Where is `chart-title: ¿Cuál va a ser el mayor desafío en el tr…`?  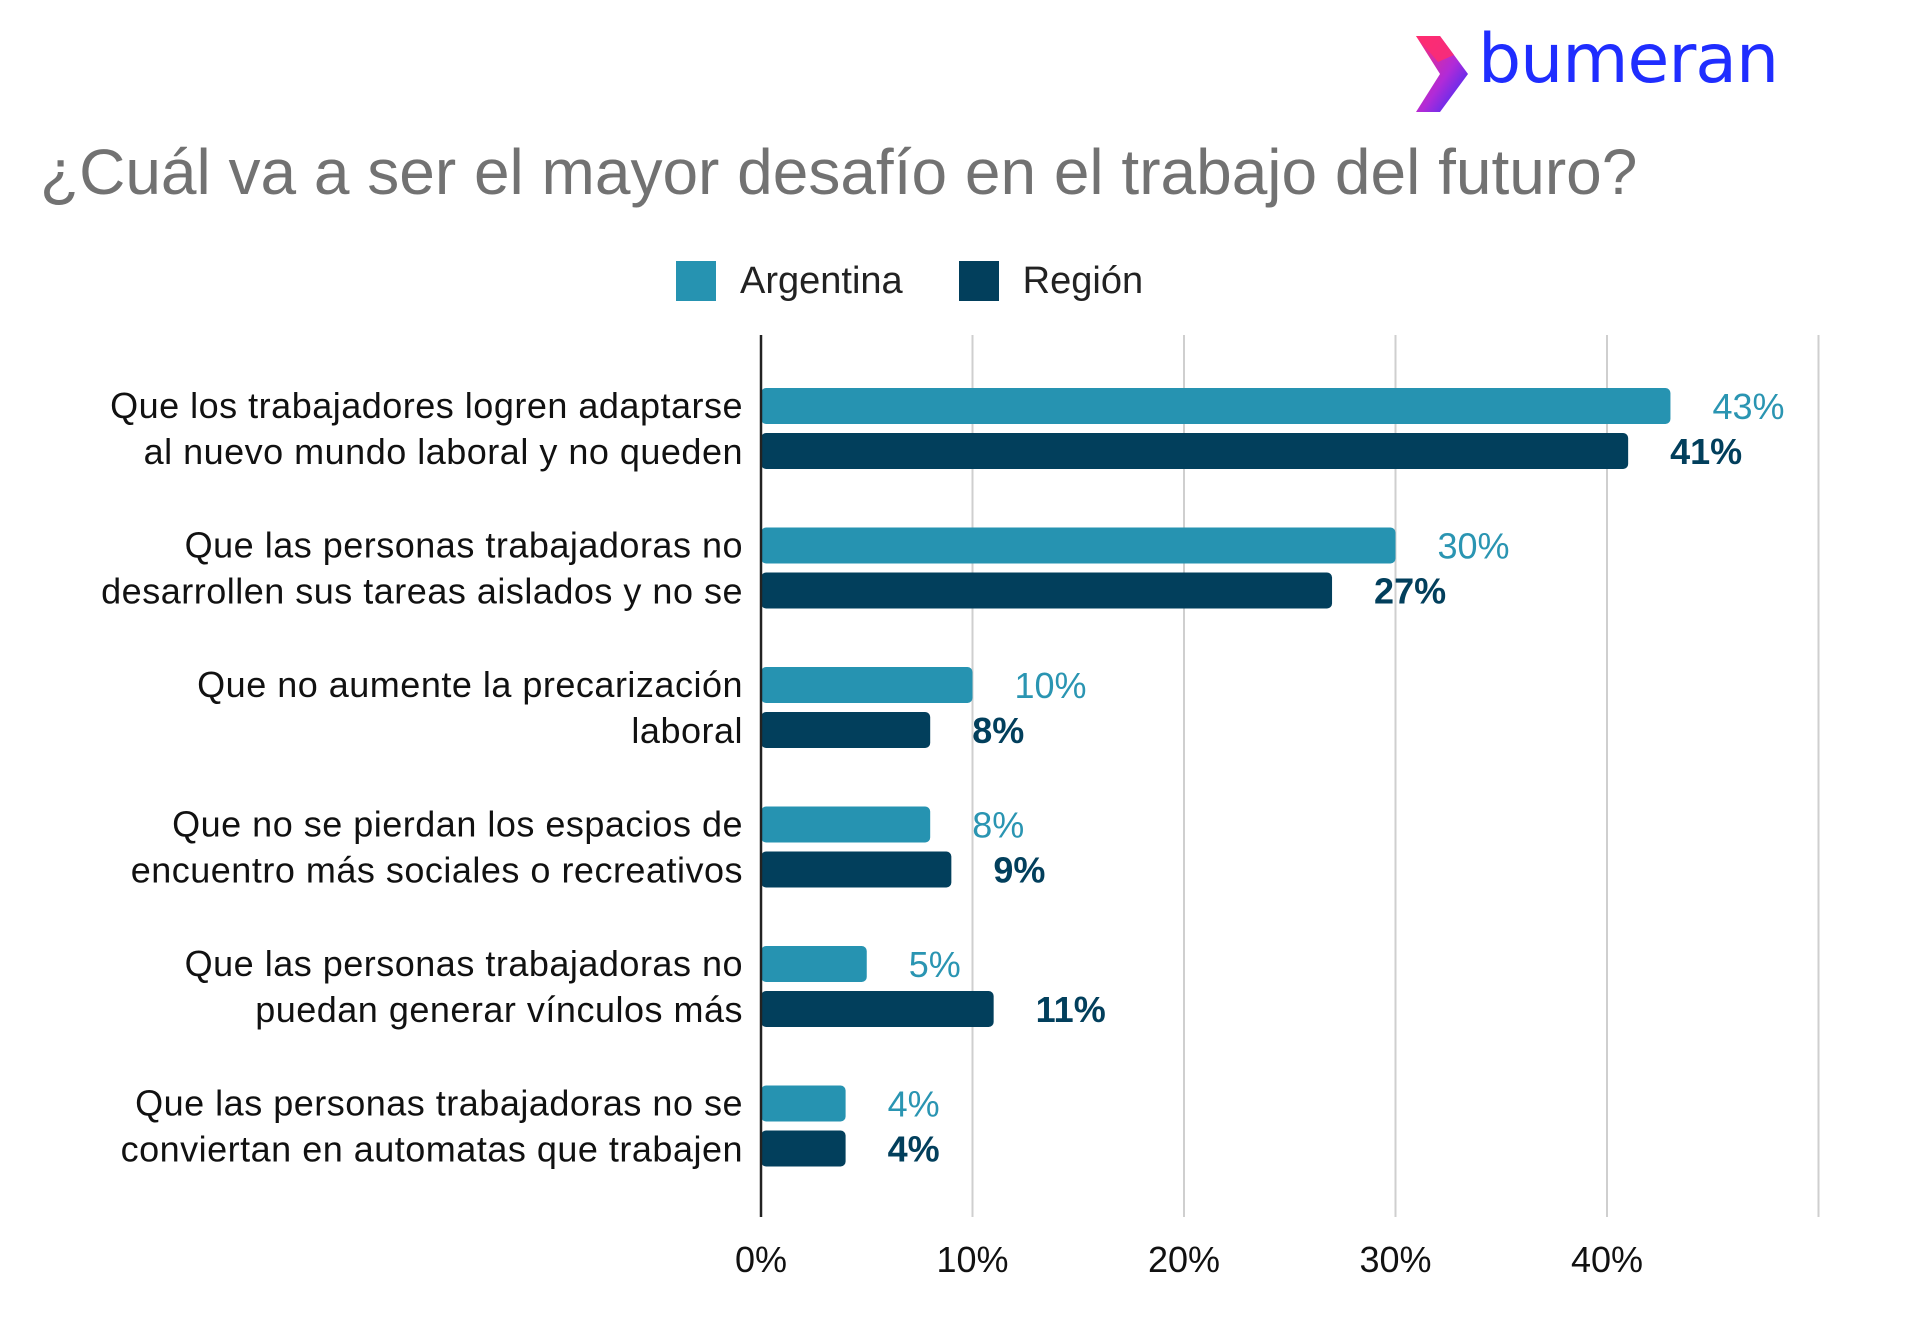
chart-title: ¿Cuál va a ser el mayor desafío en el tr… is located at coordinates (839, 172).